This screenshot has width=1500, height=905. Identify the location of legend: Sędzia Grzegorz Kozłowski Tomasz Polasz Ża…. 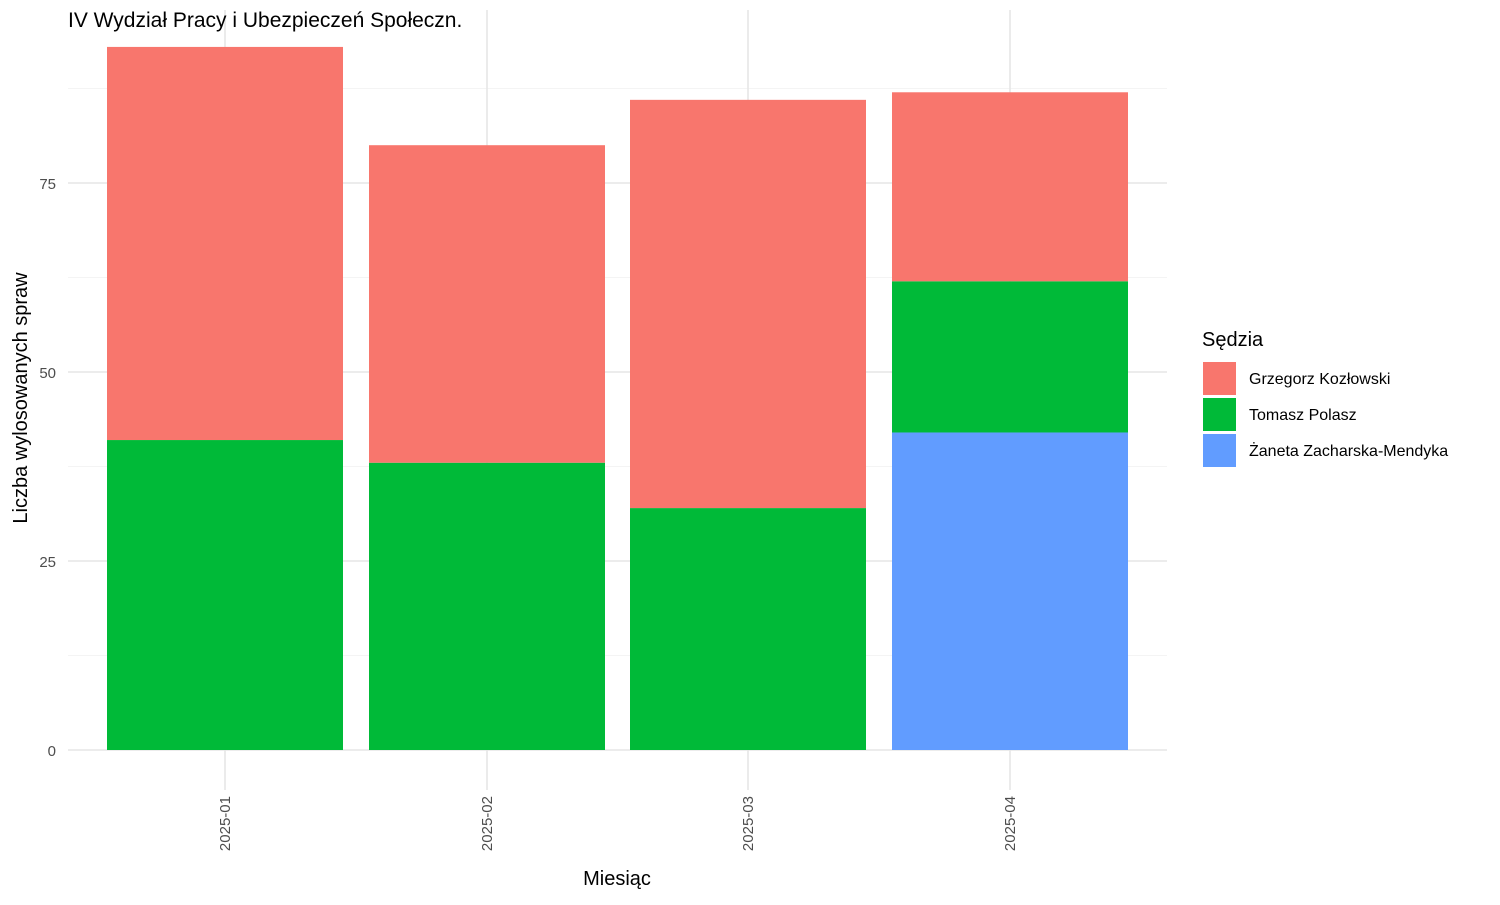
(1325, 398).